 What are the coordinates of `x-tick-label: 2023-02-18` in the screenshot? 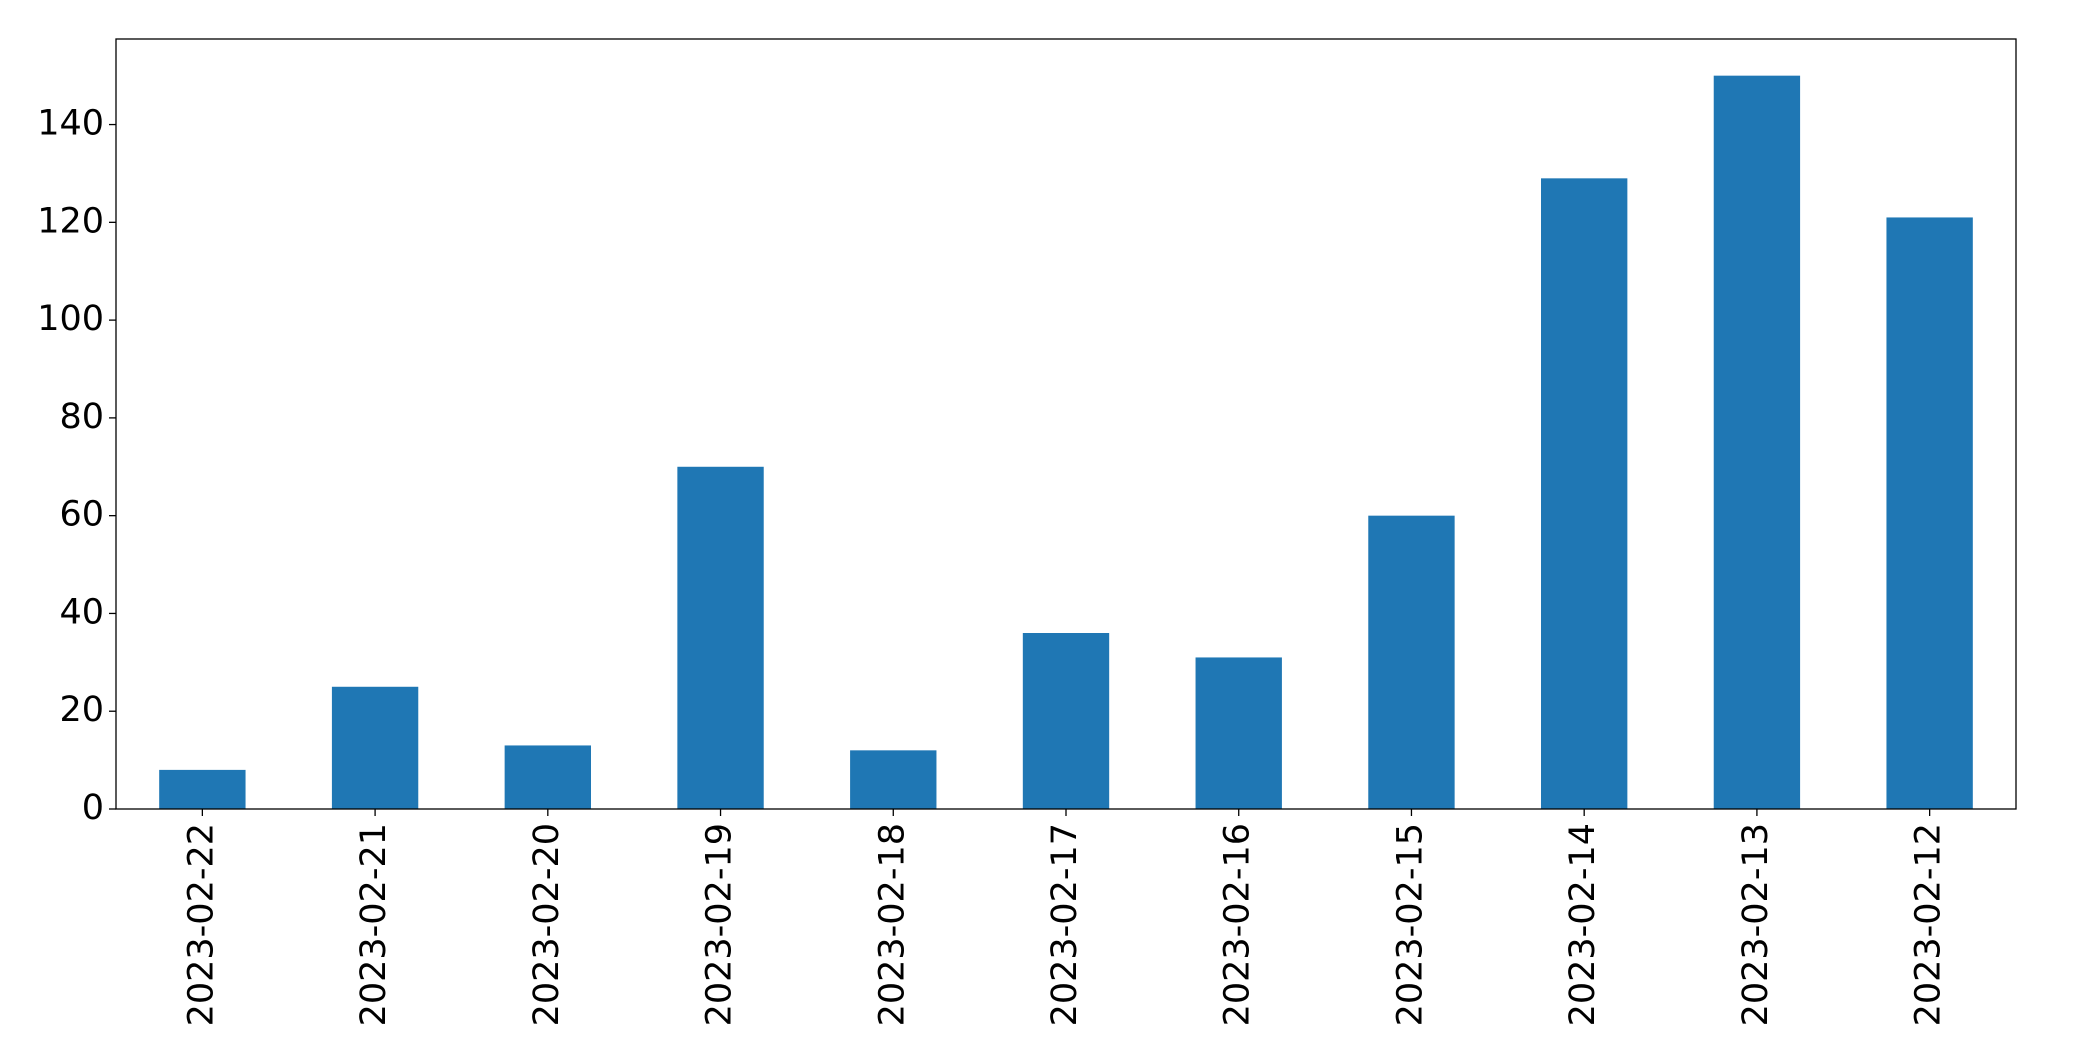 It's located at (892, 924).